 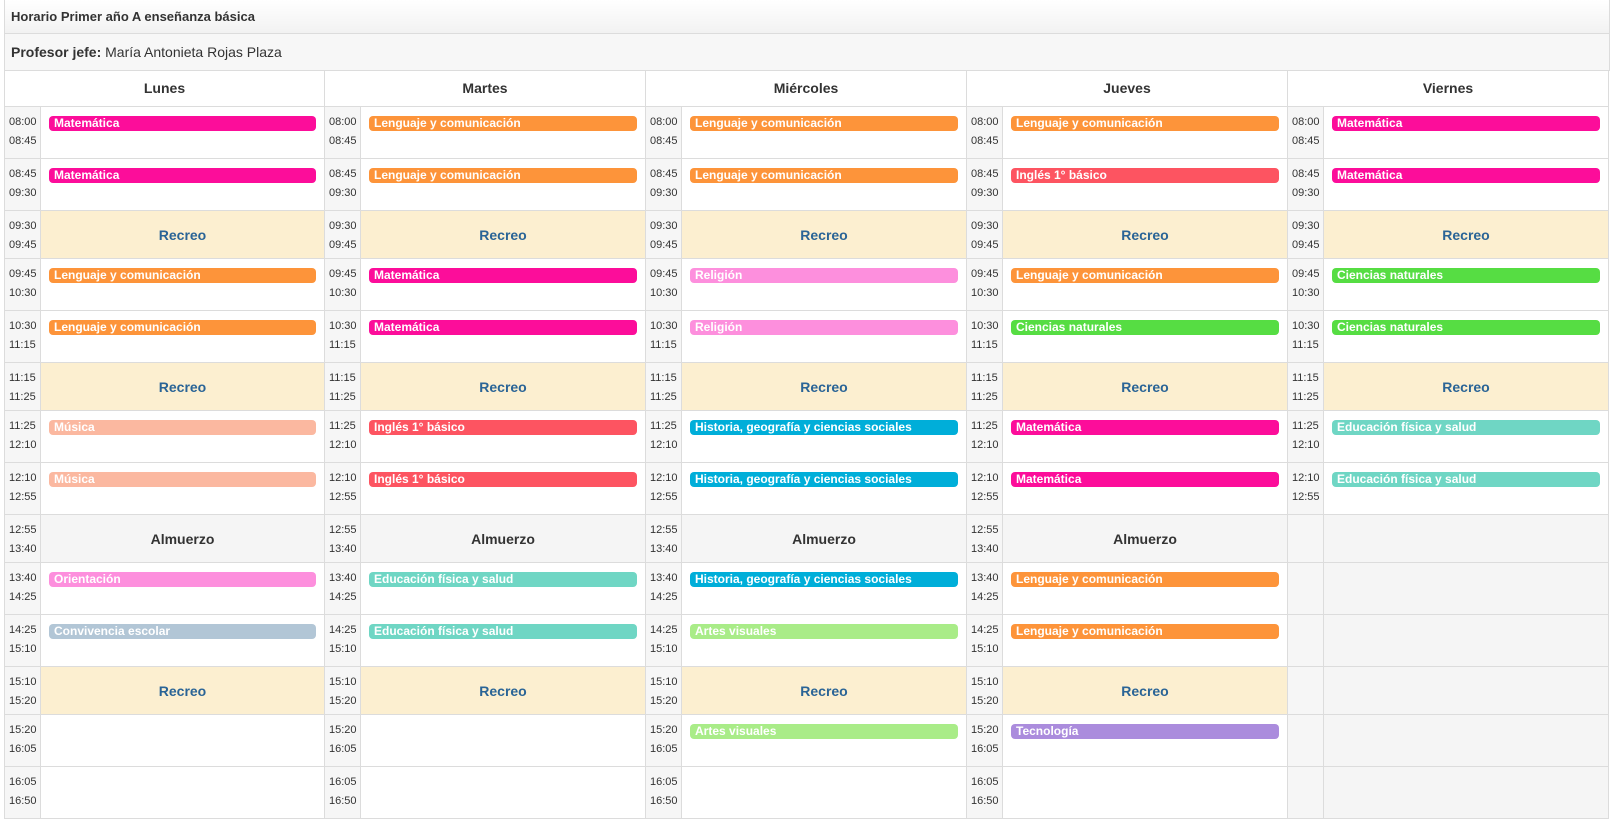 I want to click on time-slot-row: 12:55 13:40 Almuerzo, so click(x=485, y=539).